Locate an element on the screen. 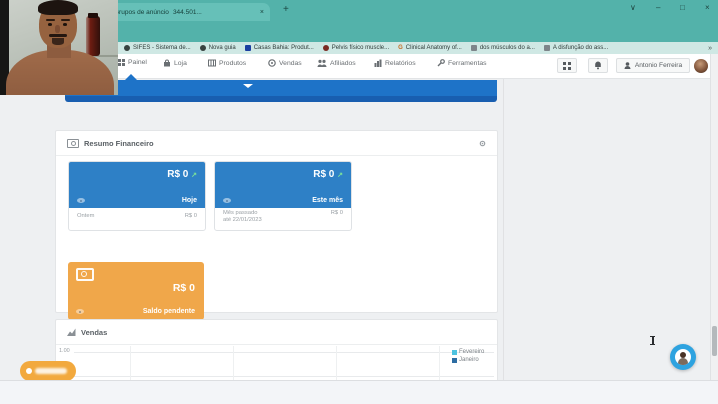  nav-item-produtos: Produtos is located at coordinates (227, 63).